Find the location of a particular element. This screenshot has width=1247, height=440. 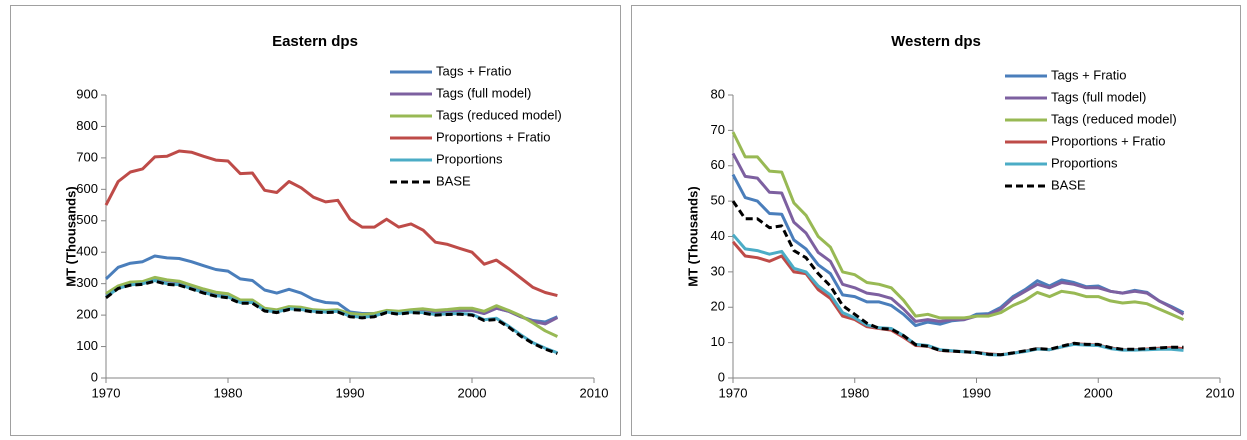

y-tick-label: 700 is located at coordinates (87, 156).